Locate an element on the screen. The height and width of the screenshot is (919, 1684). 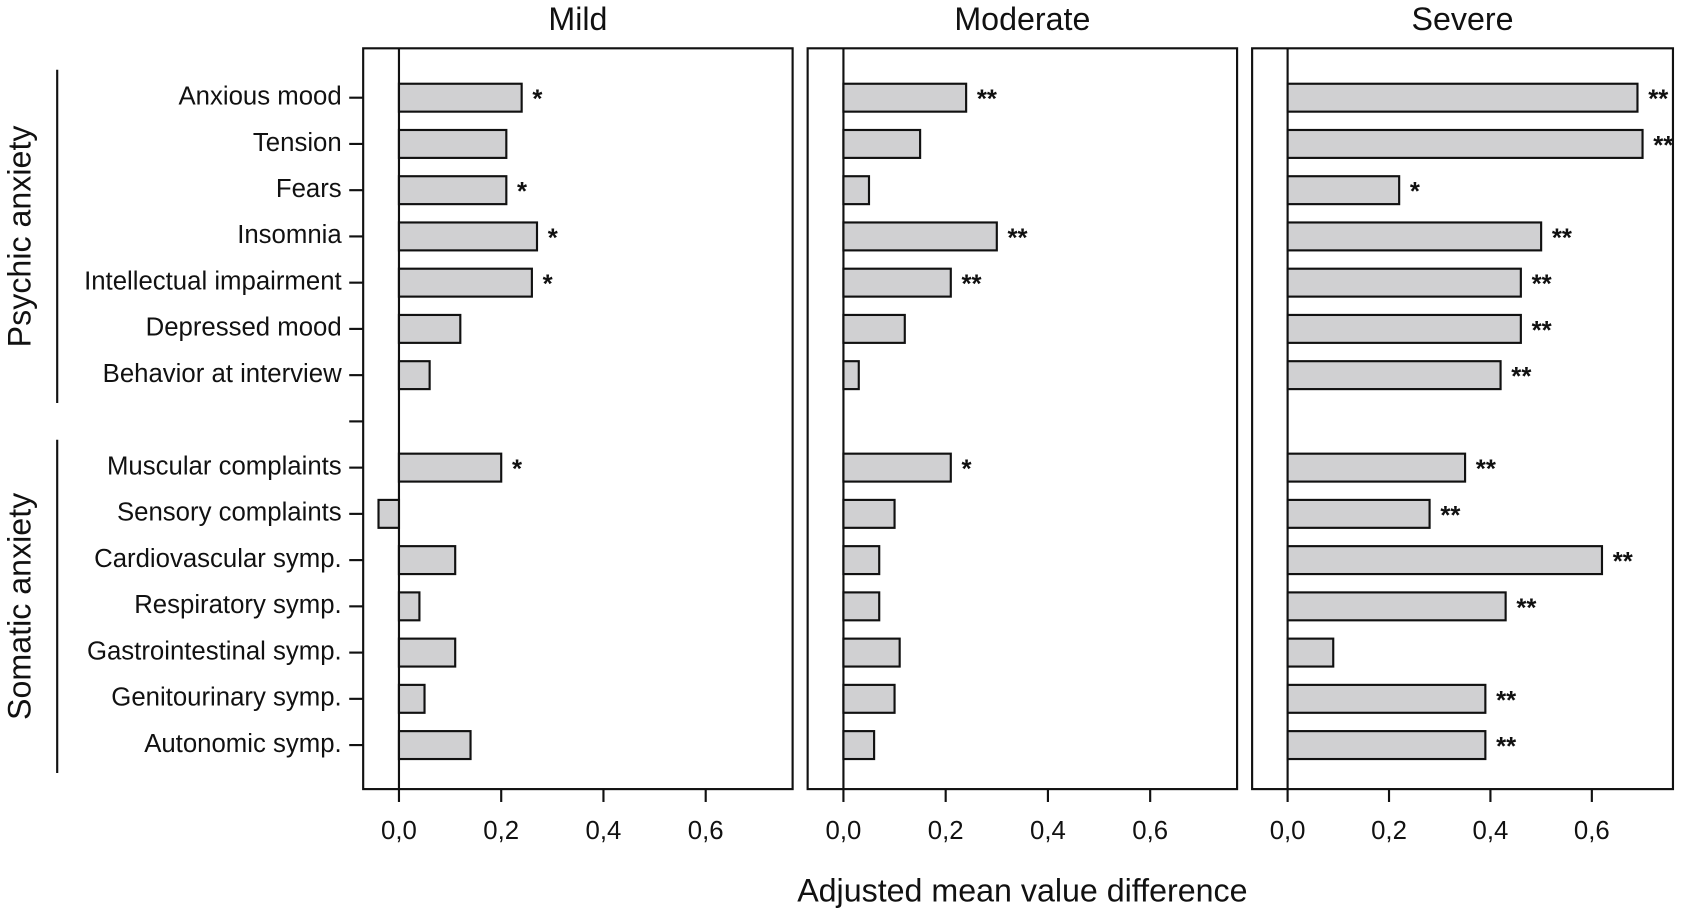
category-label: Gastrointestinal symp. is located at coordinates (214, 651).